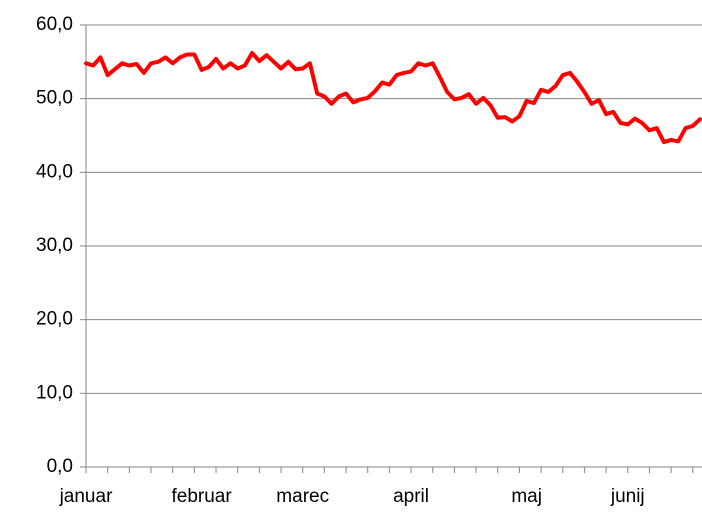  What do you see at coordinates (60, 466) in the screenshot?
I see `y-tick-label: 0,0` at bounding box center [60, 466].